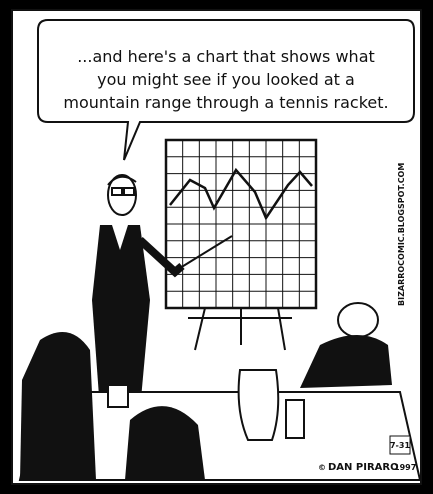 The height and width of the screenshot is (494, 433). Describe the element at coordinates (295, 419) in the screenshot. I see `cups` at that location.